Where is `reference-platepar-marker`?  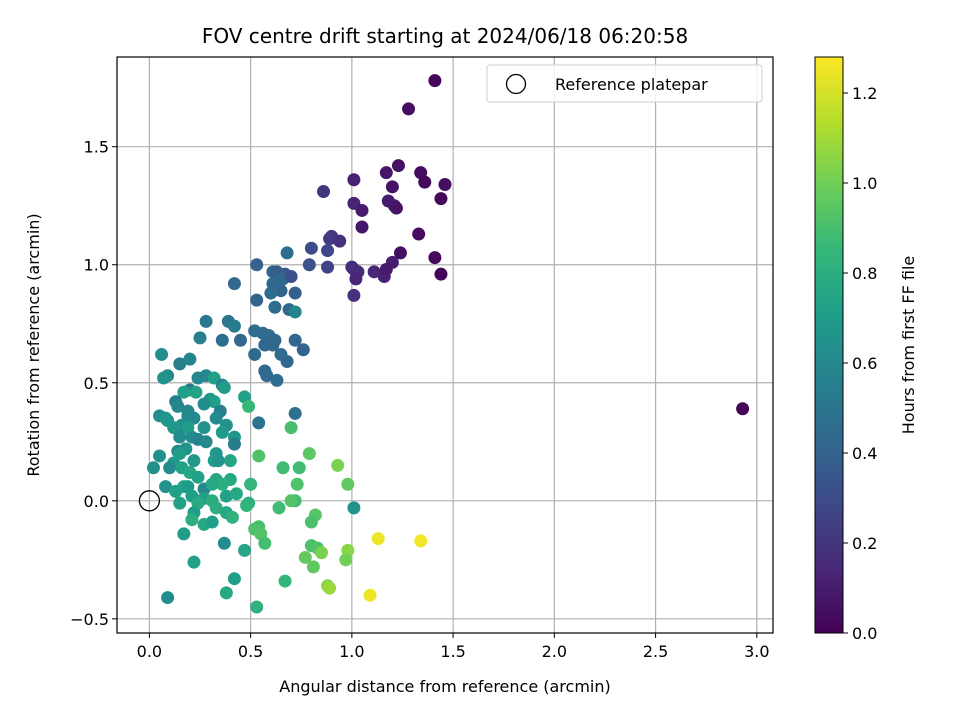 reference-platepar-marker is located at coordinates (149, 501).